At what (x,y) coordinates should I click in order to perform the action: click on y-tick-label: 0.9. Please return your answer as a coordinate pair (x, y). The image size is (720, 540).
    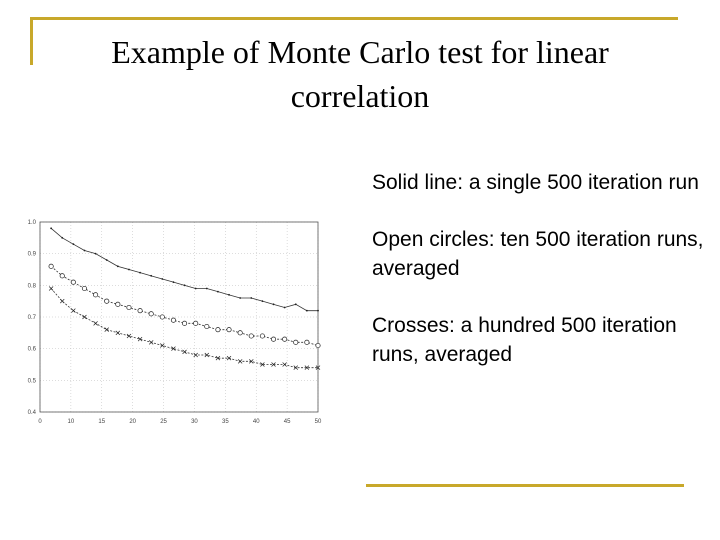
    Looking at the image, I should click on (32, 255).